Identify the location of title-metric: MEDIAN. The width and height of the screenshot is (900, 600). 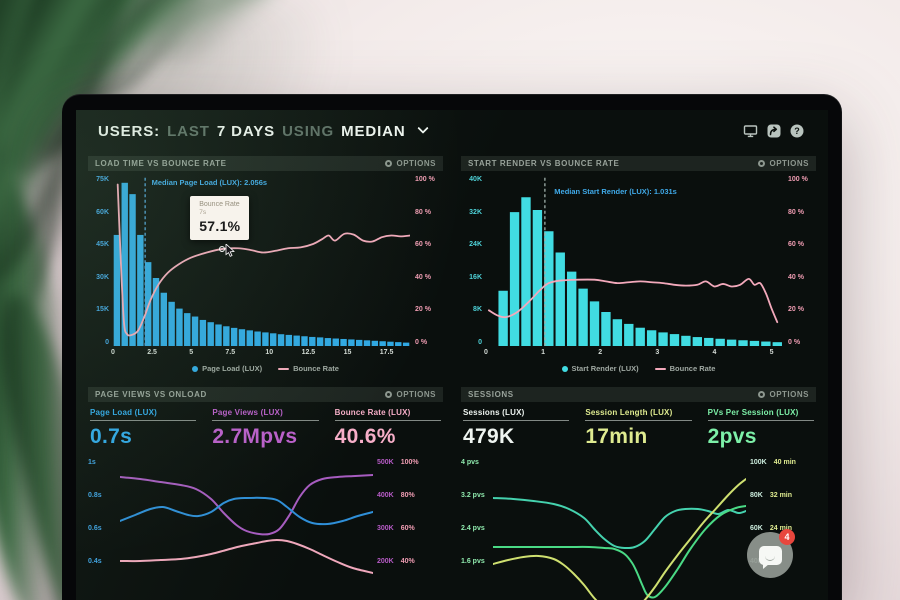
(373, 131).